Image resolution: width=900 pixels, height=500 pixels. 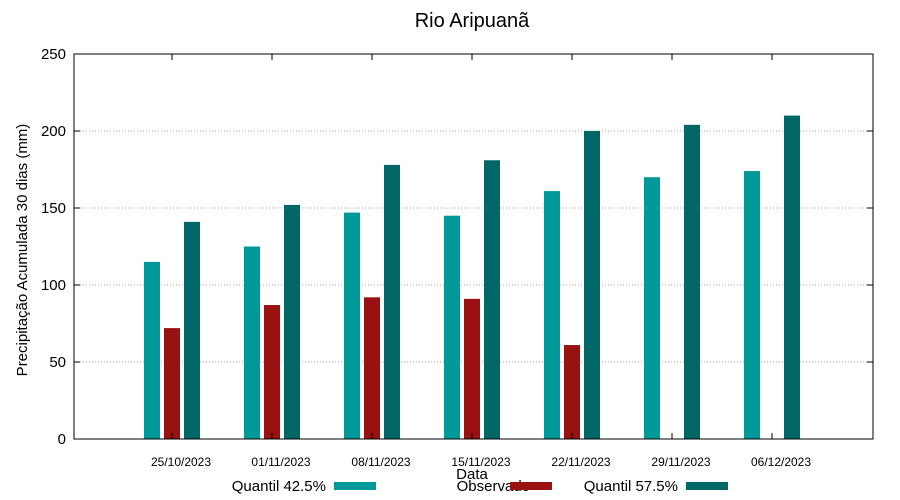 What do you see at coordinates (472, 21) in the screenshot?
I see `chart-title: Rio Aripuanã` at bounding box center [472, 21].